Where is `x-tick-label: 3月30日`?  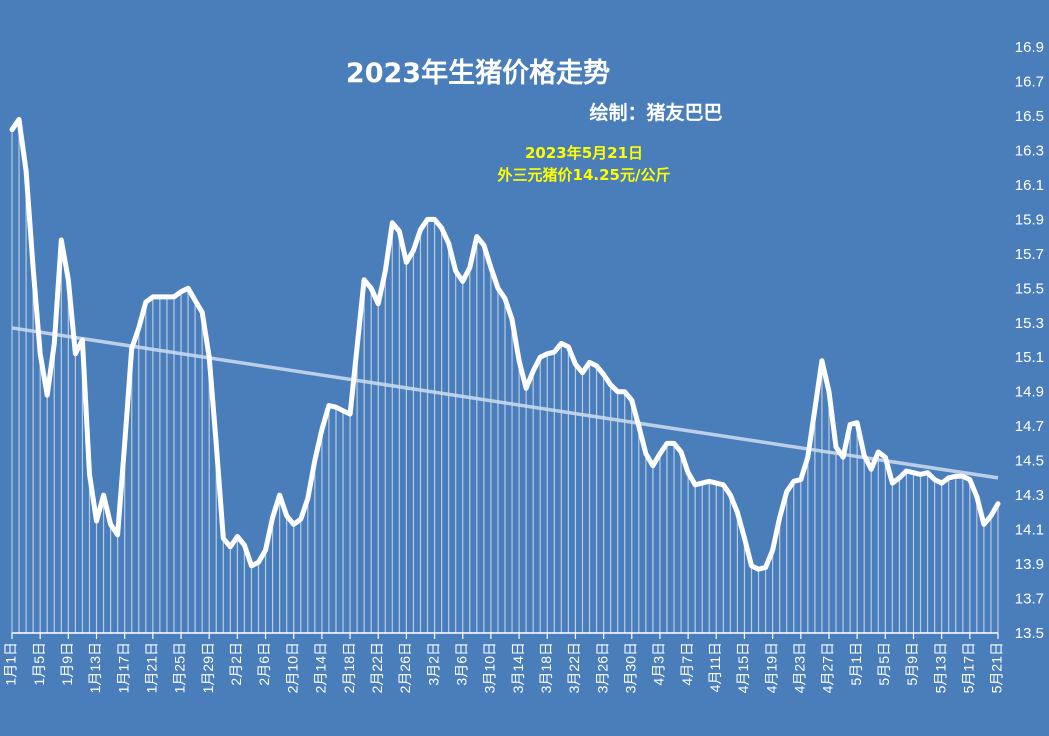
x-tick-label: 3月30日 is located at coordinates (630, 667).